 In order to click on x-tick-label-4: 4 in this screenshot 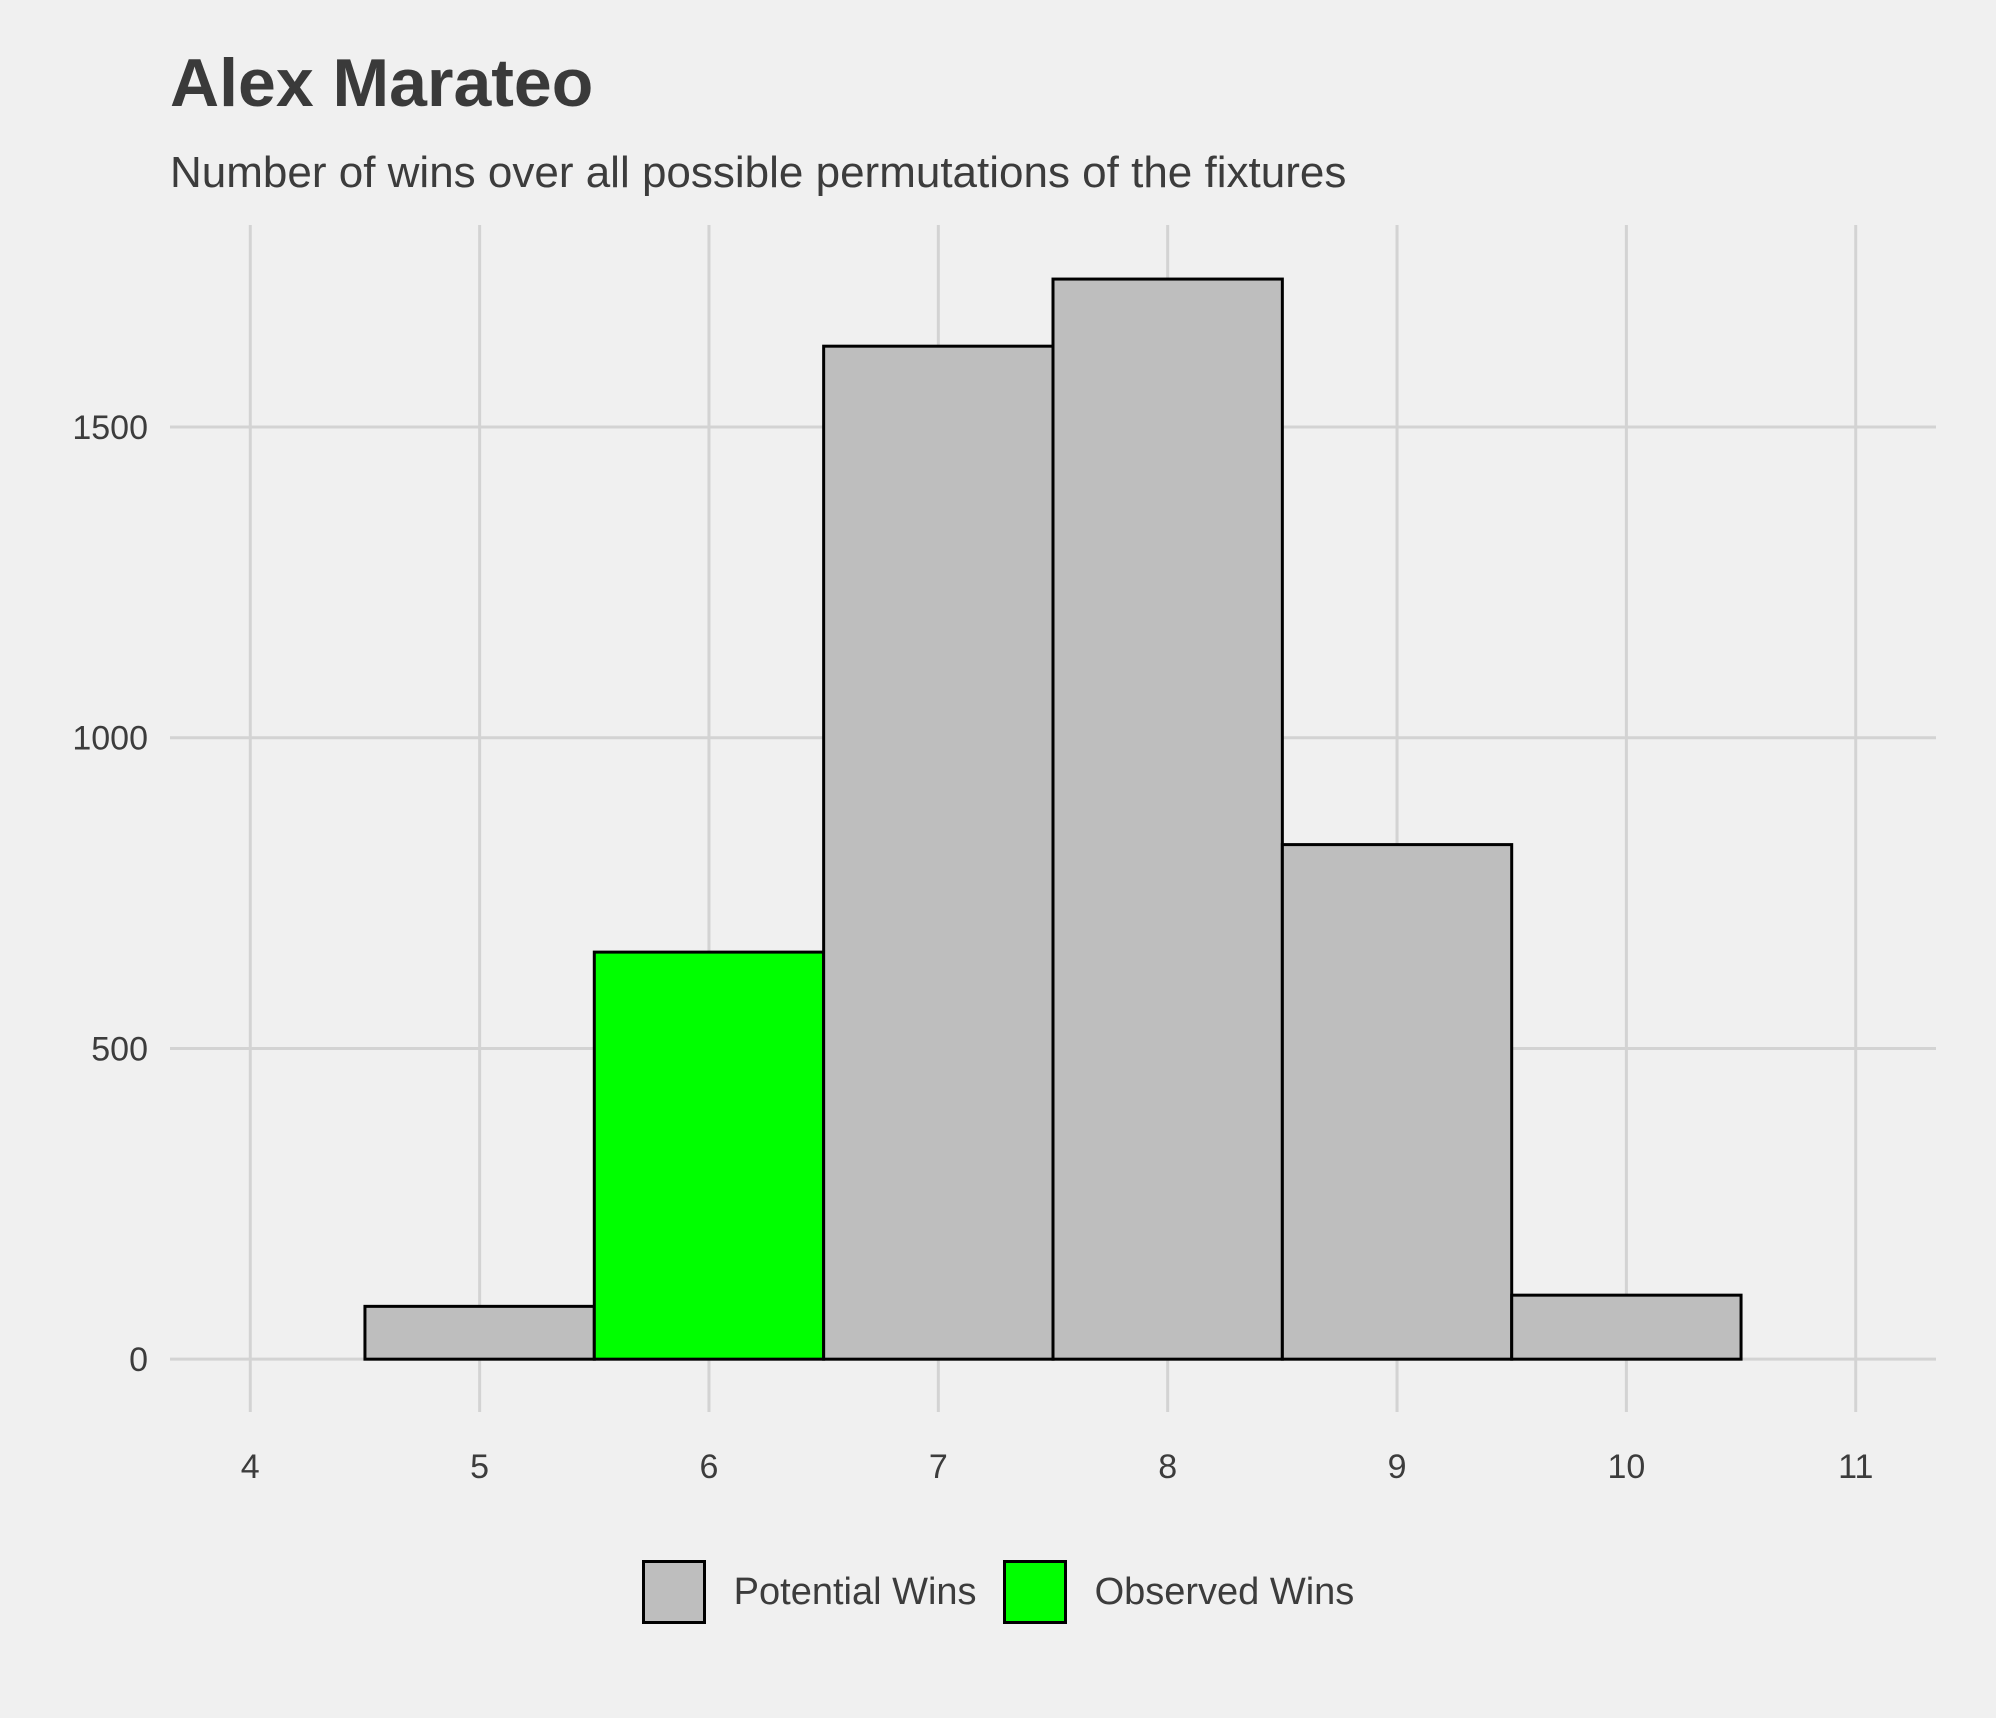, I will do `click(250, 1467)`.